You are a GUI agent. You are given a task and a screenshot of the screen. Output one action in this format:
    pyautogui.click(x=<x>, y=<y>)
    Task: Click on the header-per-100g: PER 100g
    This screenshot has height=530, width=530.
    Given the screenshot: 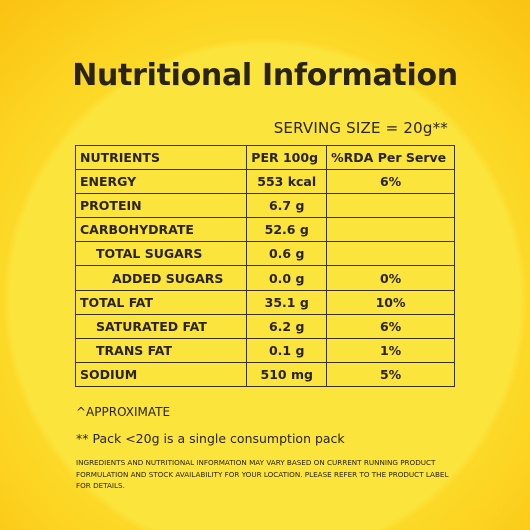 What is the action you would take?
    pyautogui.click(x=287, y=157)
    